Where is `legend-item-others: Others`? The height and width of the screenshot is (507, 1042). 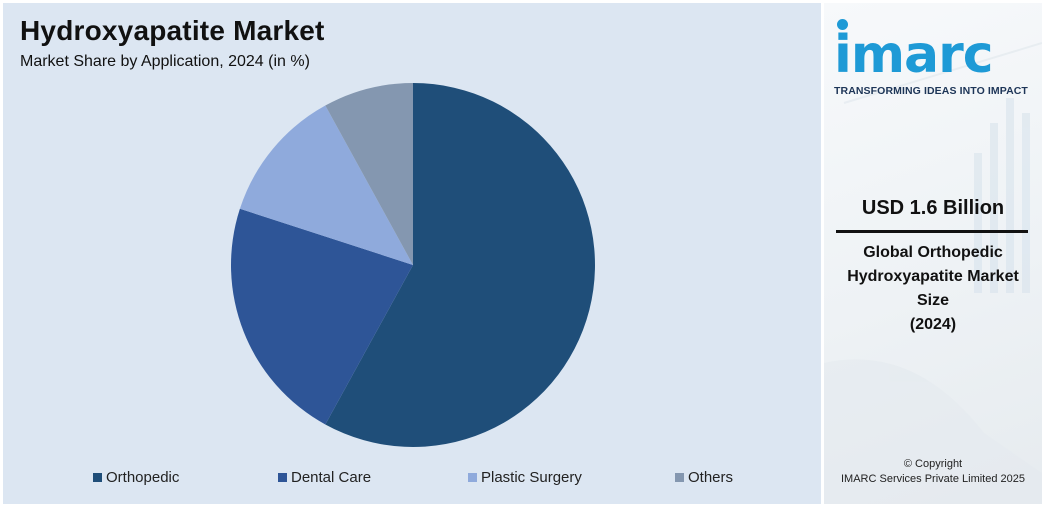
legend-item-others: Others is located at coordinates (704, 477).